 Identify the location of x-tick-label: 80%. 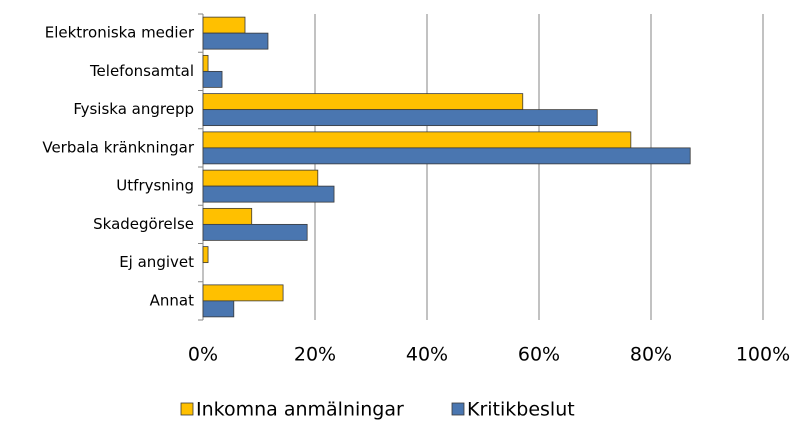
(651, 355).